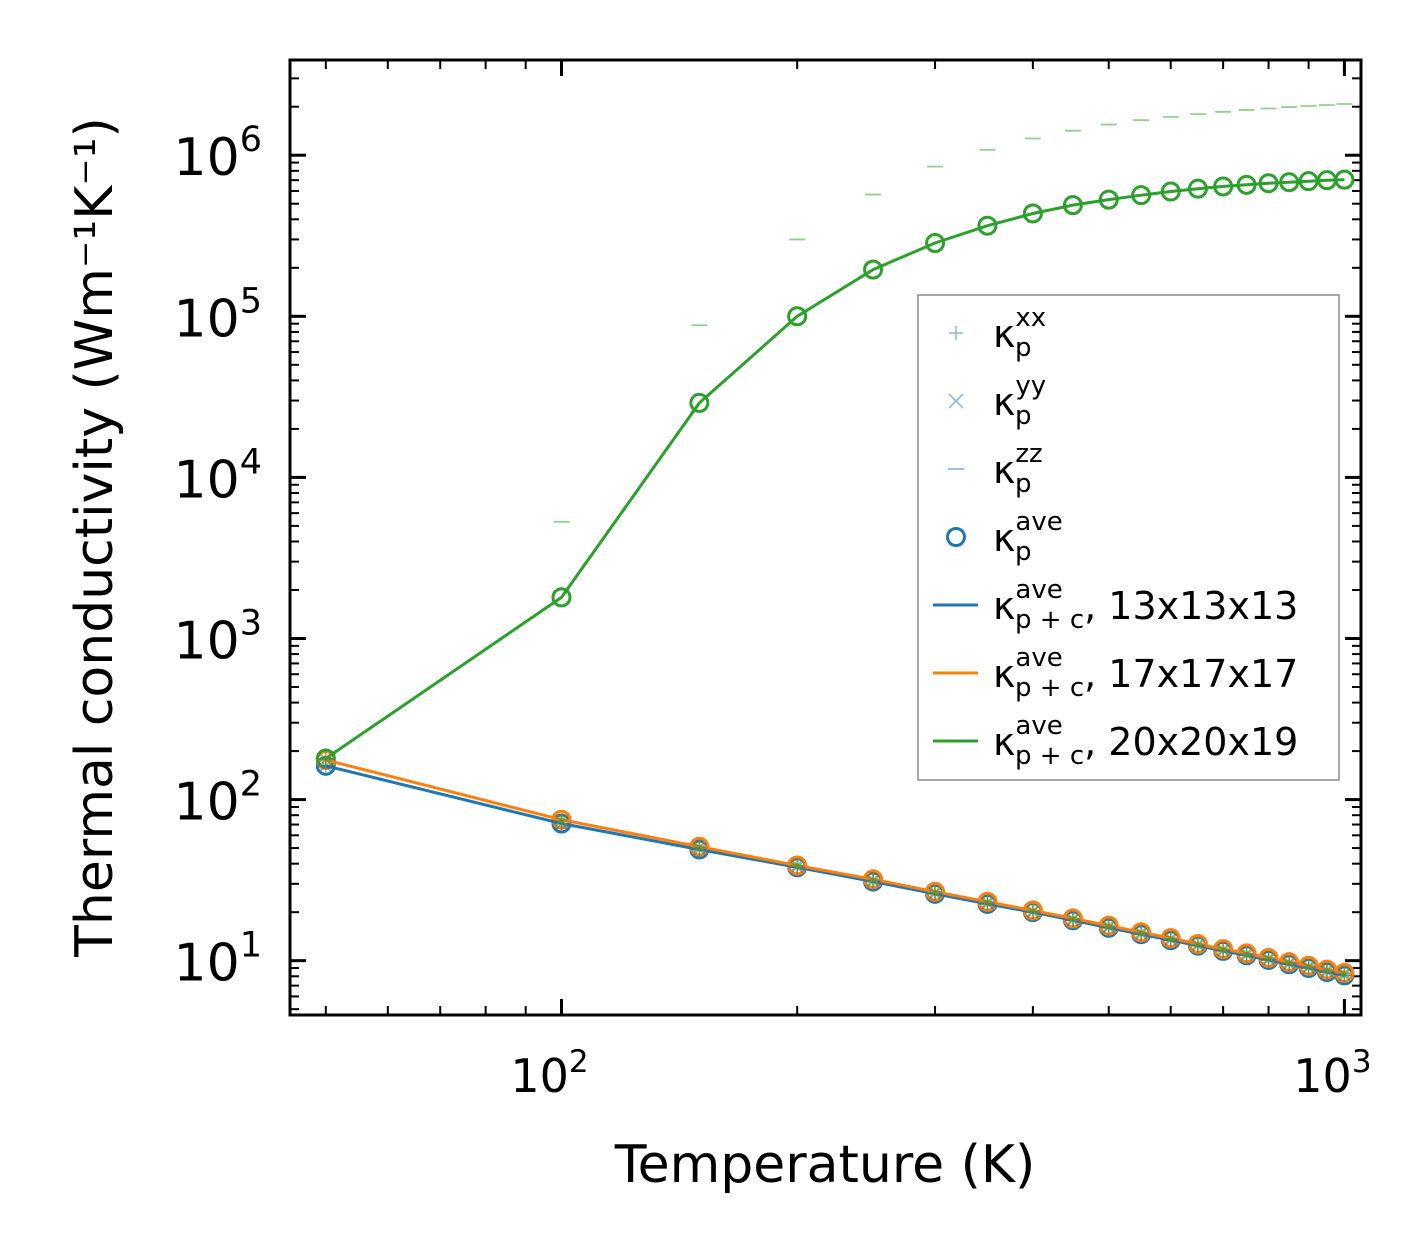  Describe the element at coordinates (825, 1165) in the screenshot. I see `x-axis-label: Temperature (K)` at that location.